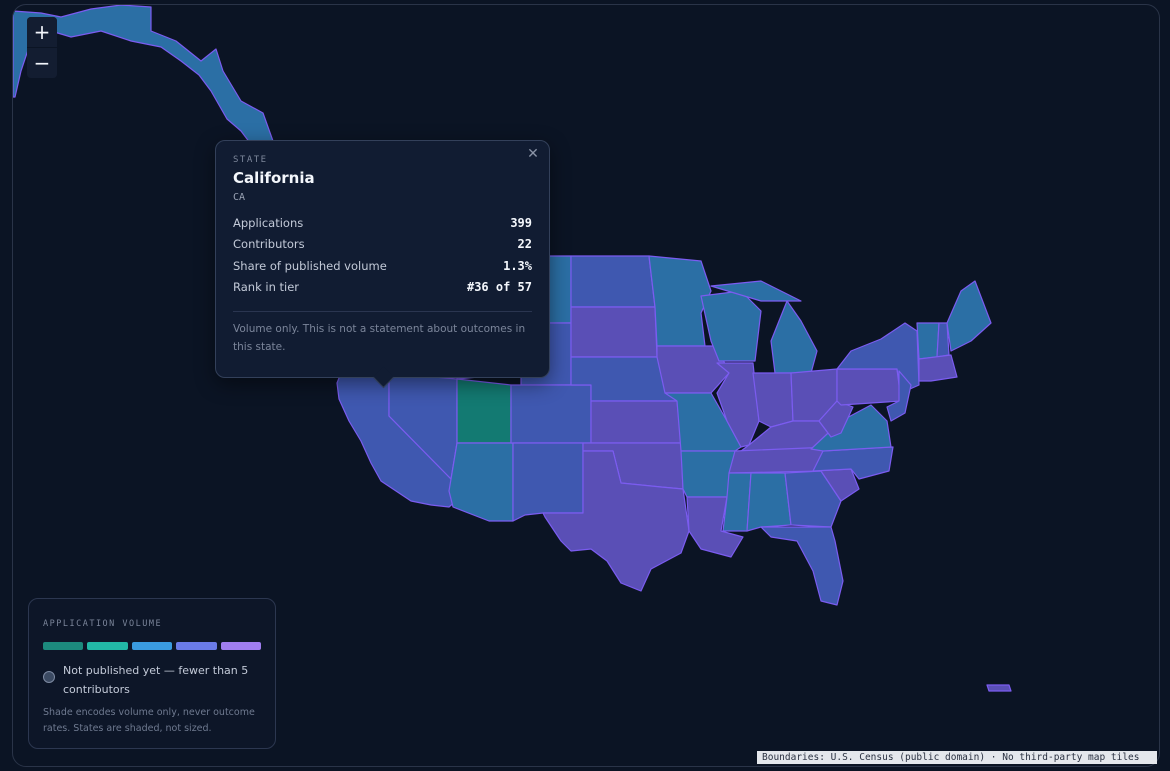 The image size is (1170, 771). What do you see at coordinates (481, 482) in the screenshot?
I see `state-az` at bounding box center [481, 482].